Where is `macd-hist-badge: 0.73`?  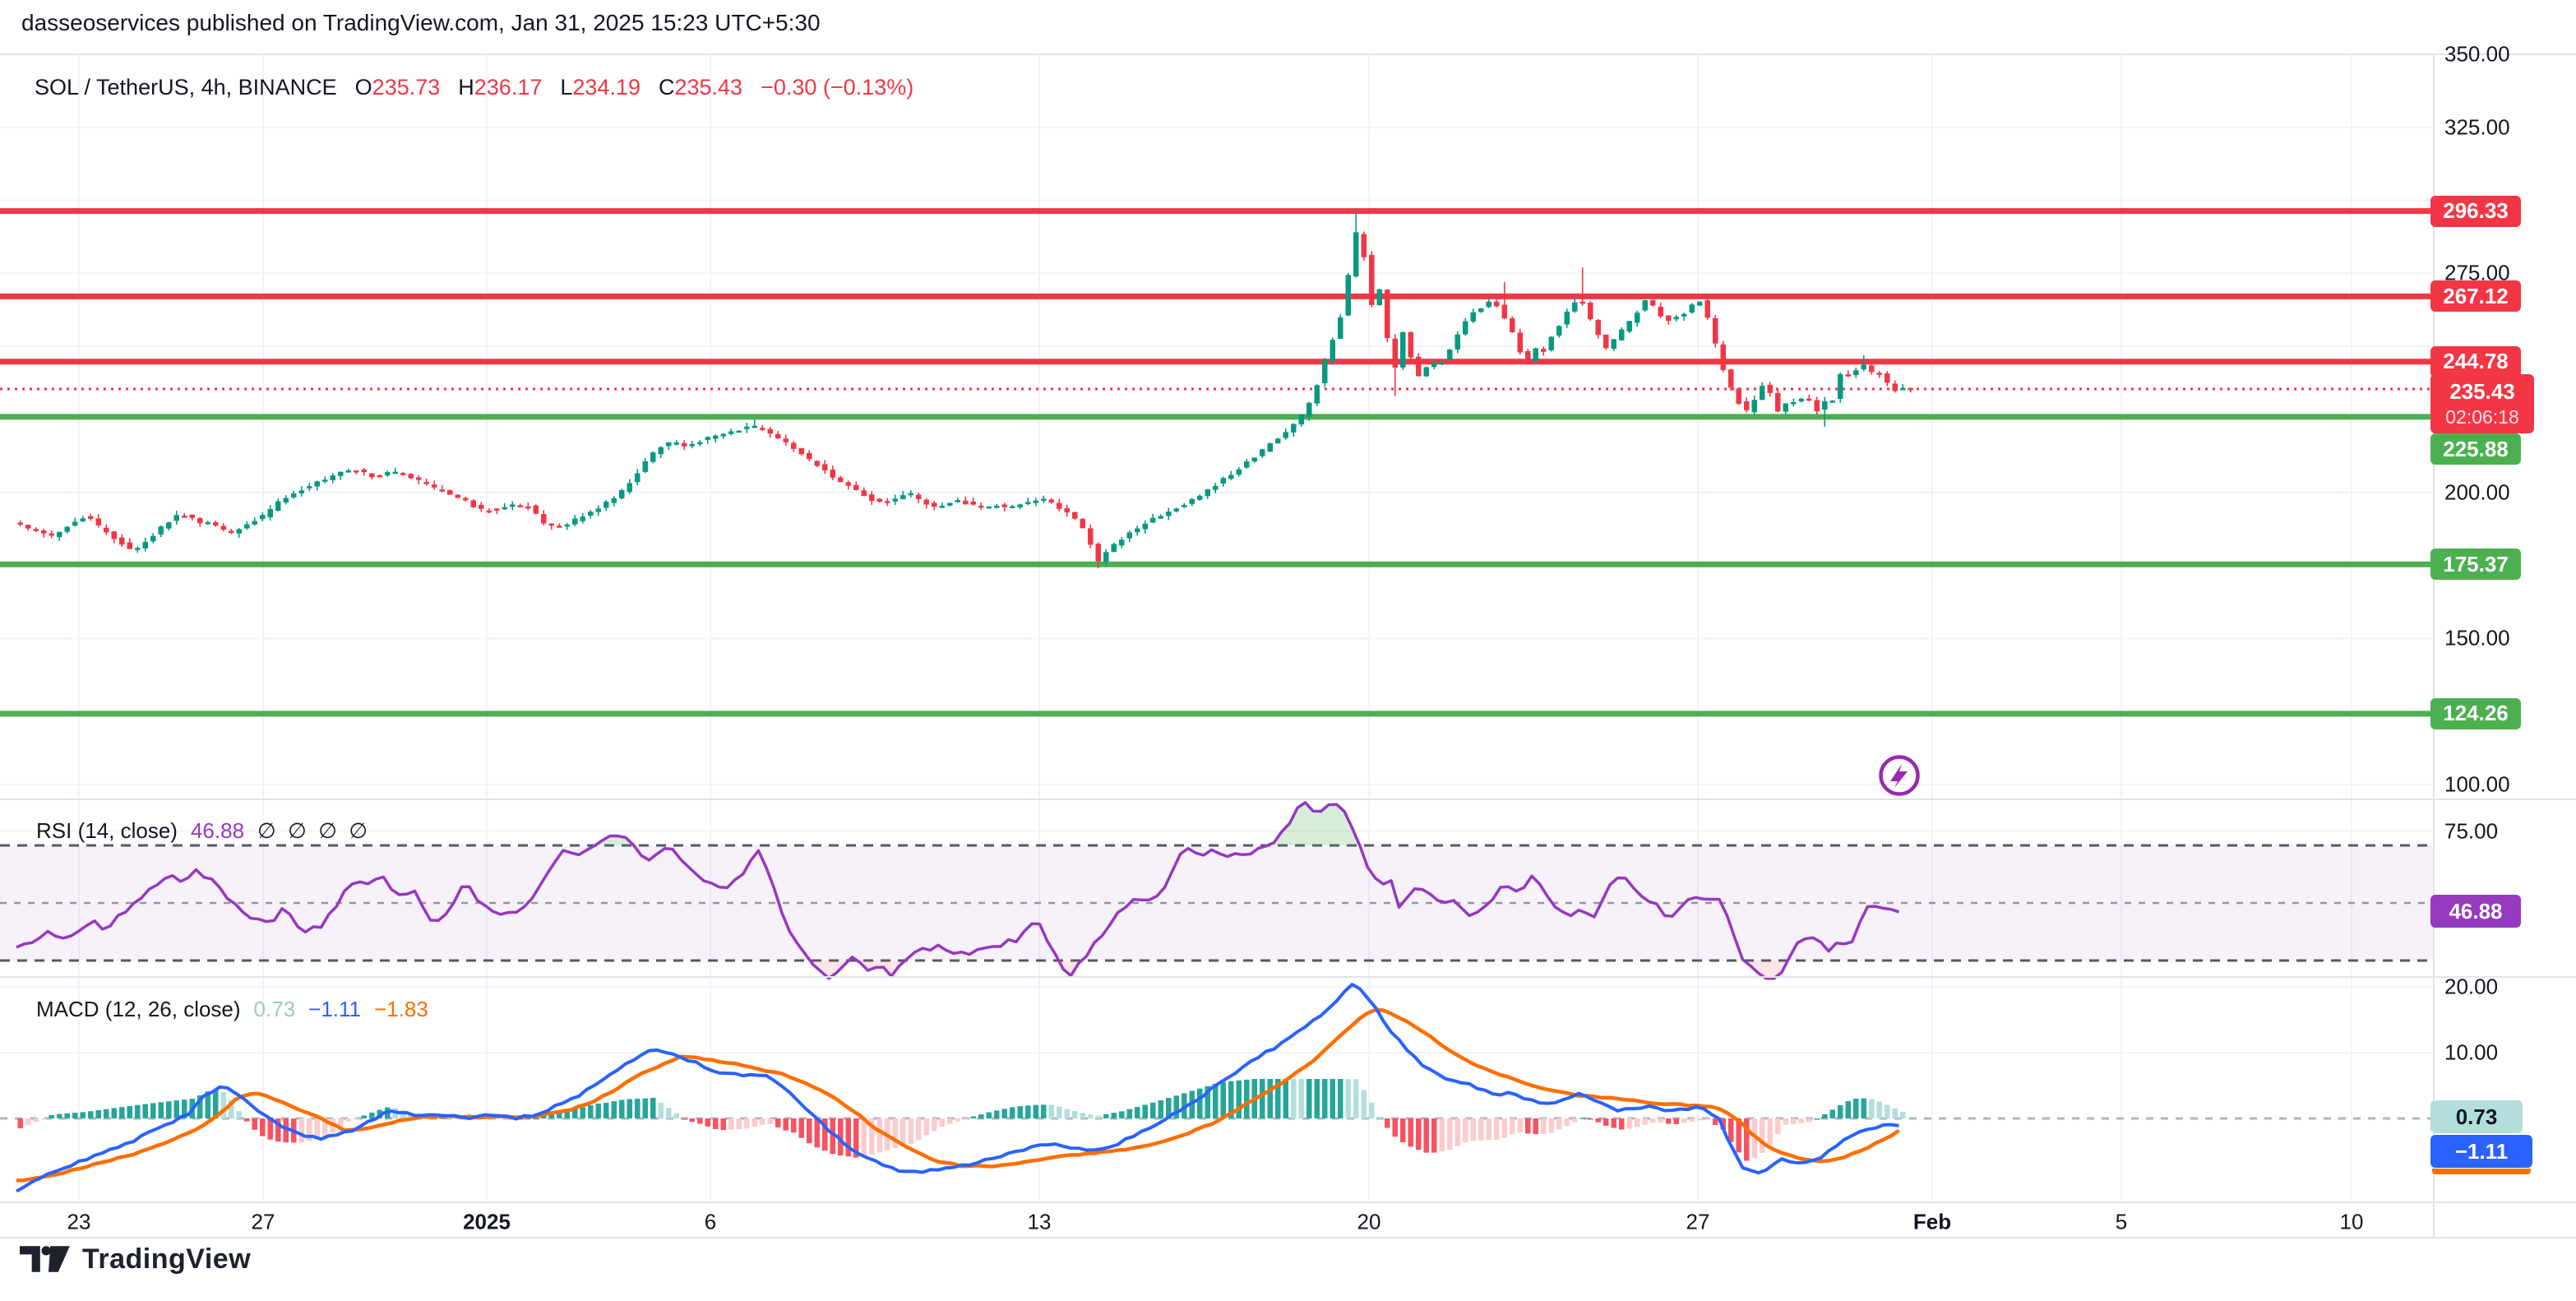
macd-hist-badge: 0.73 is located at coordinates (2476, 1116).